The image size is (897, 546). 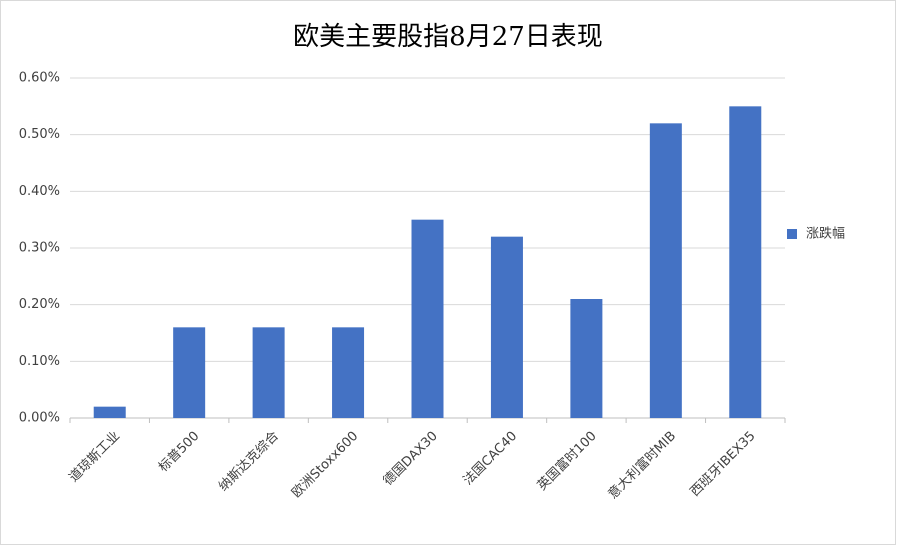 I want to click on y-tick-label: 0.30%, so click(x=39, y=248).